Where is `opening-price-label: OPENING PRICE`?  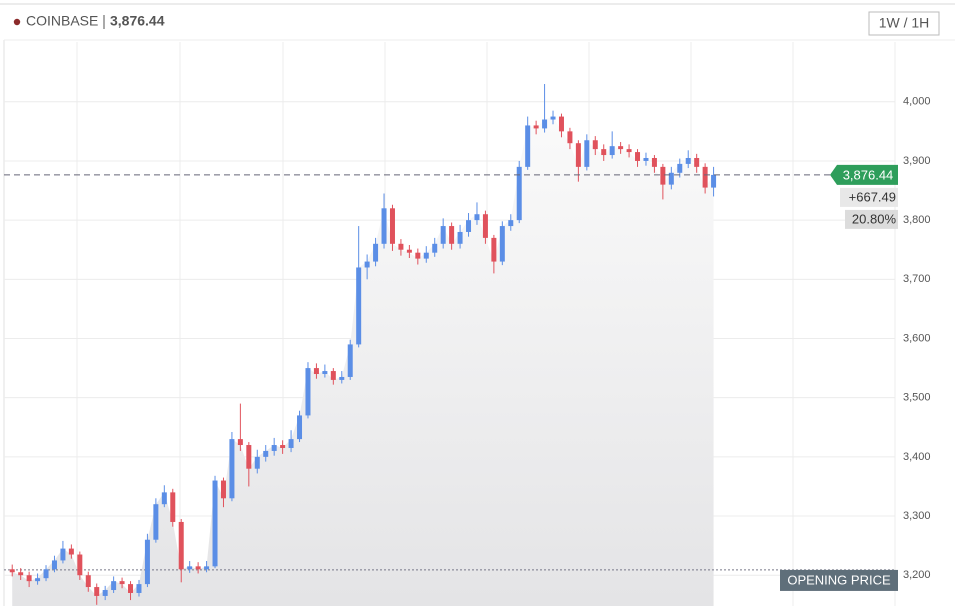 opening-price-label: OPENING PRICE is located at coordinates (839, 579).